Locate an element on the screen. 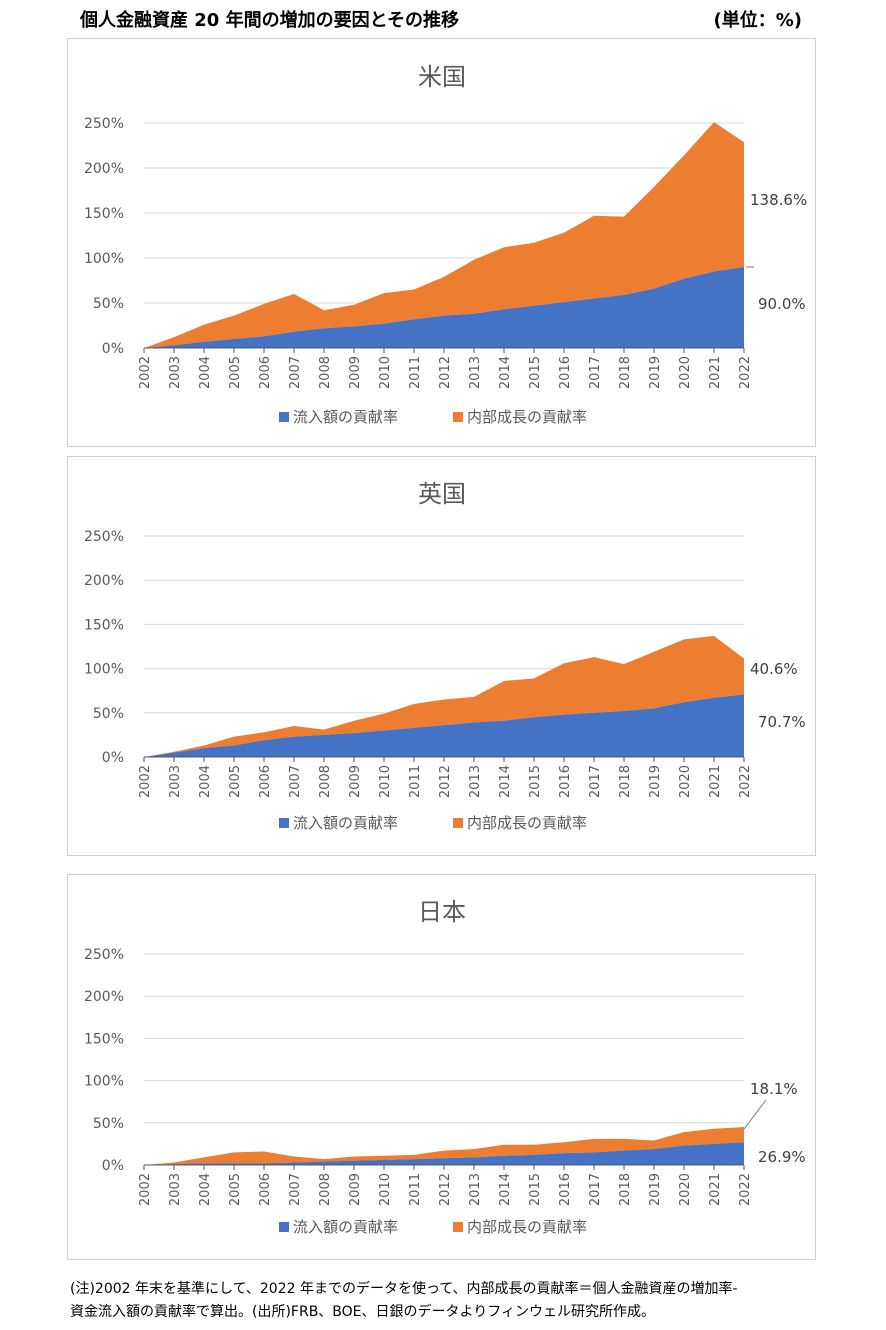 The width and height of the screenshot is (886, 1330). annotation-inflow-end: 70.7% is located at coordinates (782, 722).